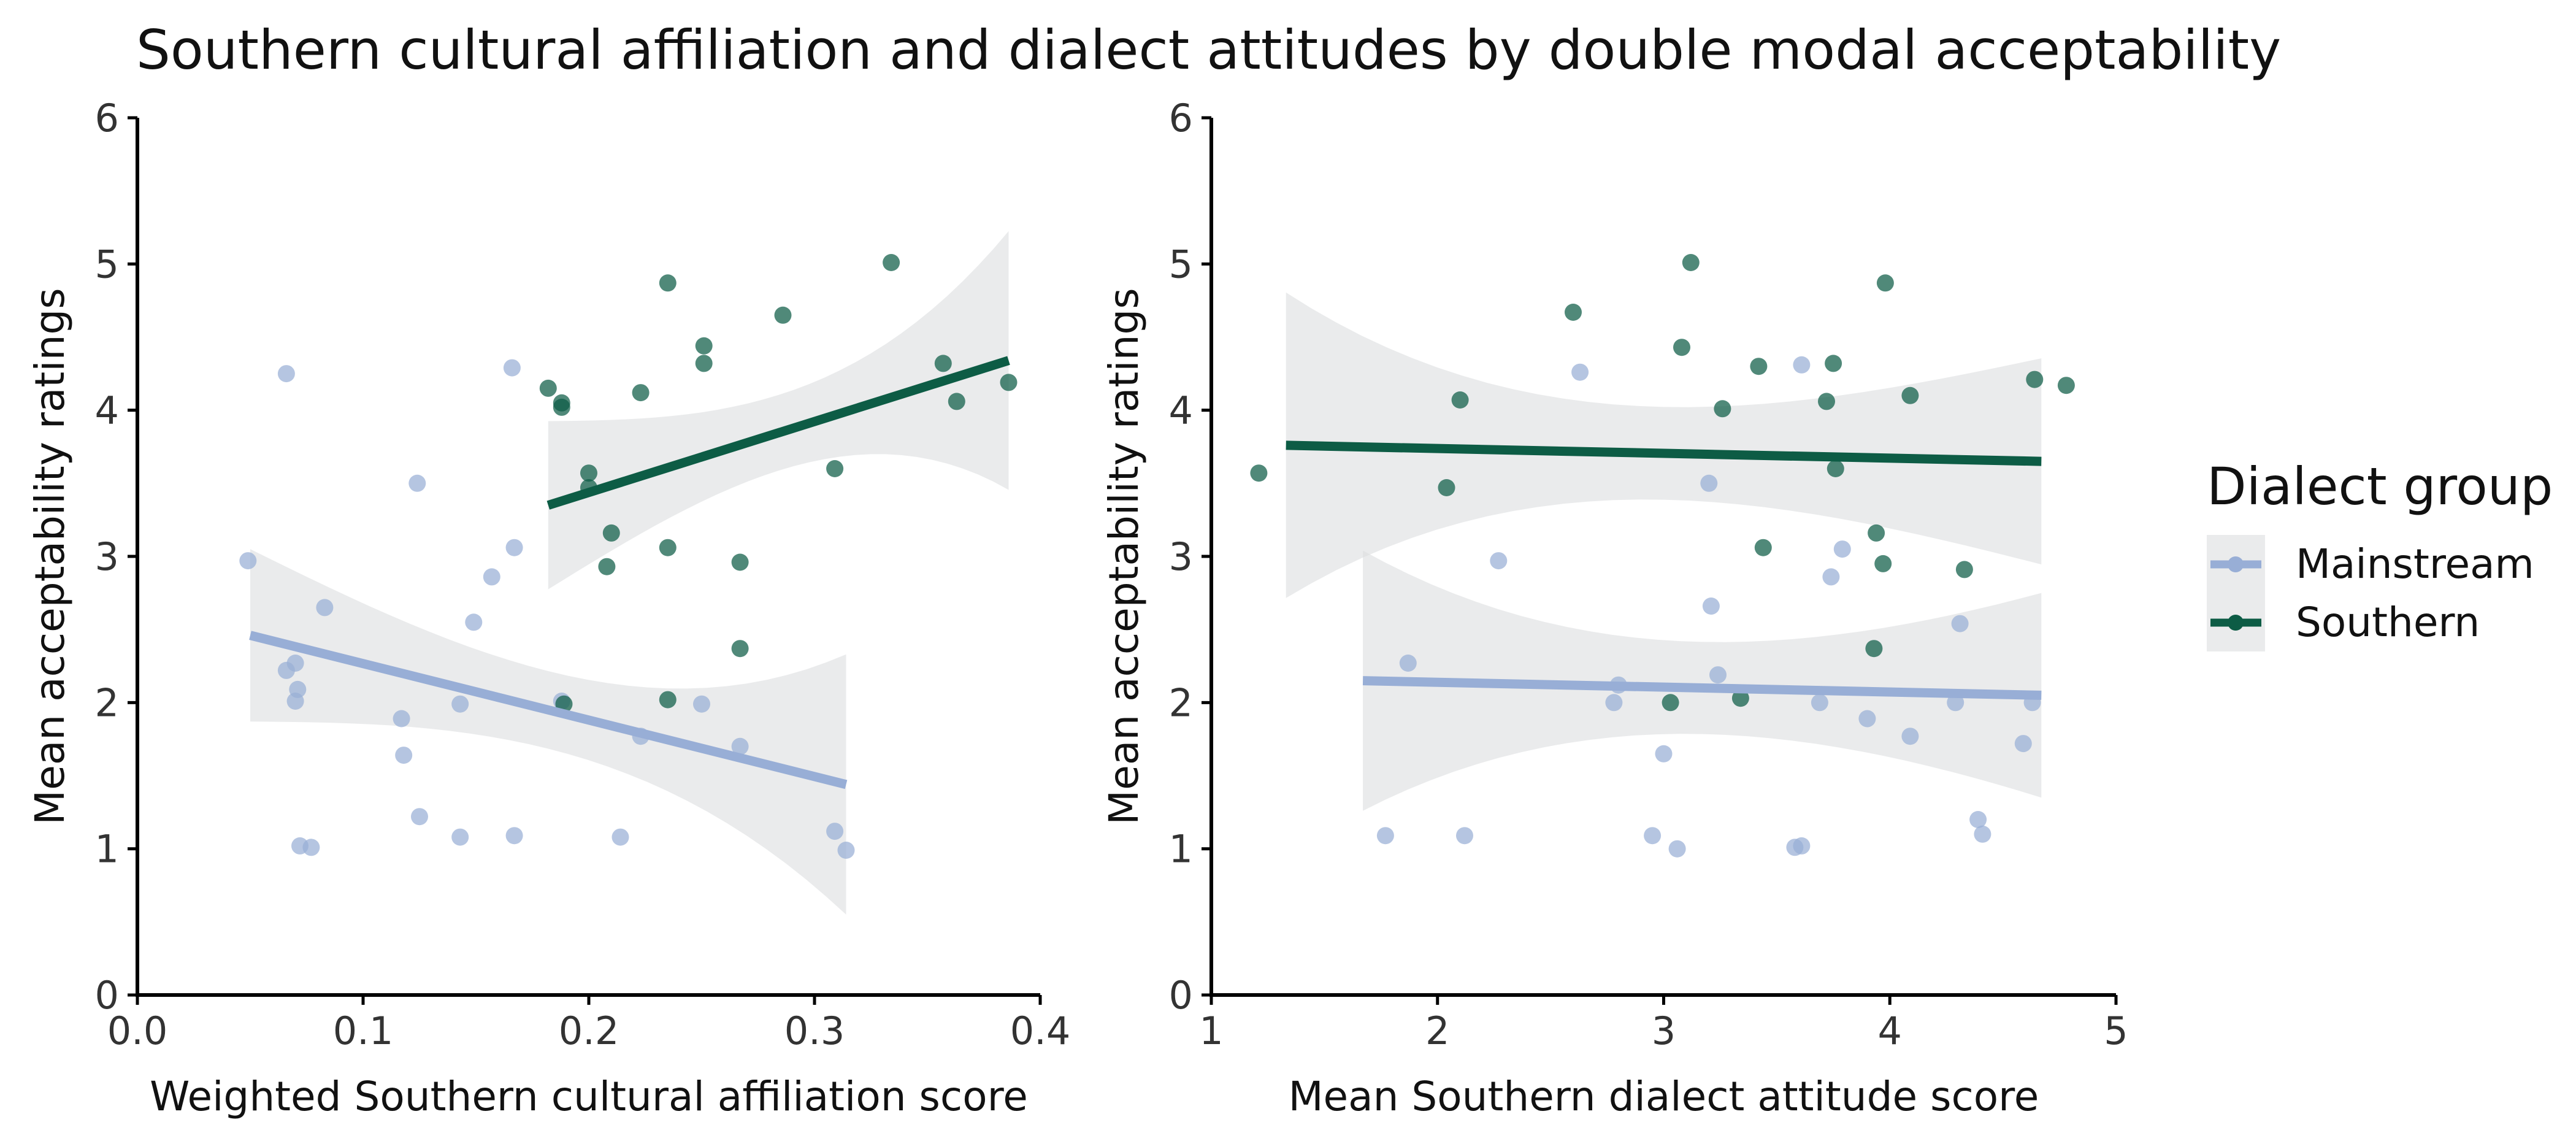 The image size is (2576, 1141). Describe the element at coordinates (2380, 486) in the screenshot. I see `legend-title: Dialect group` at that location.